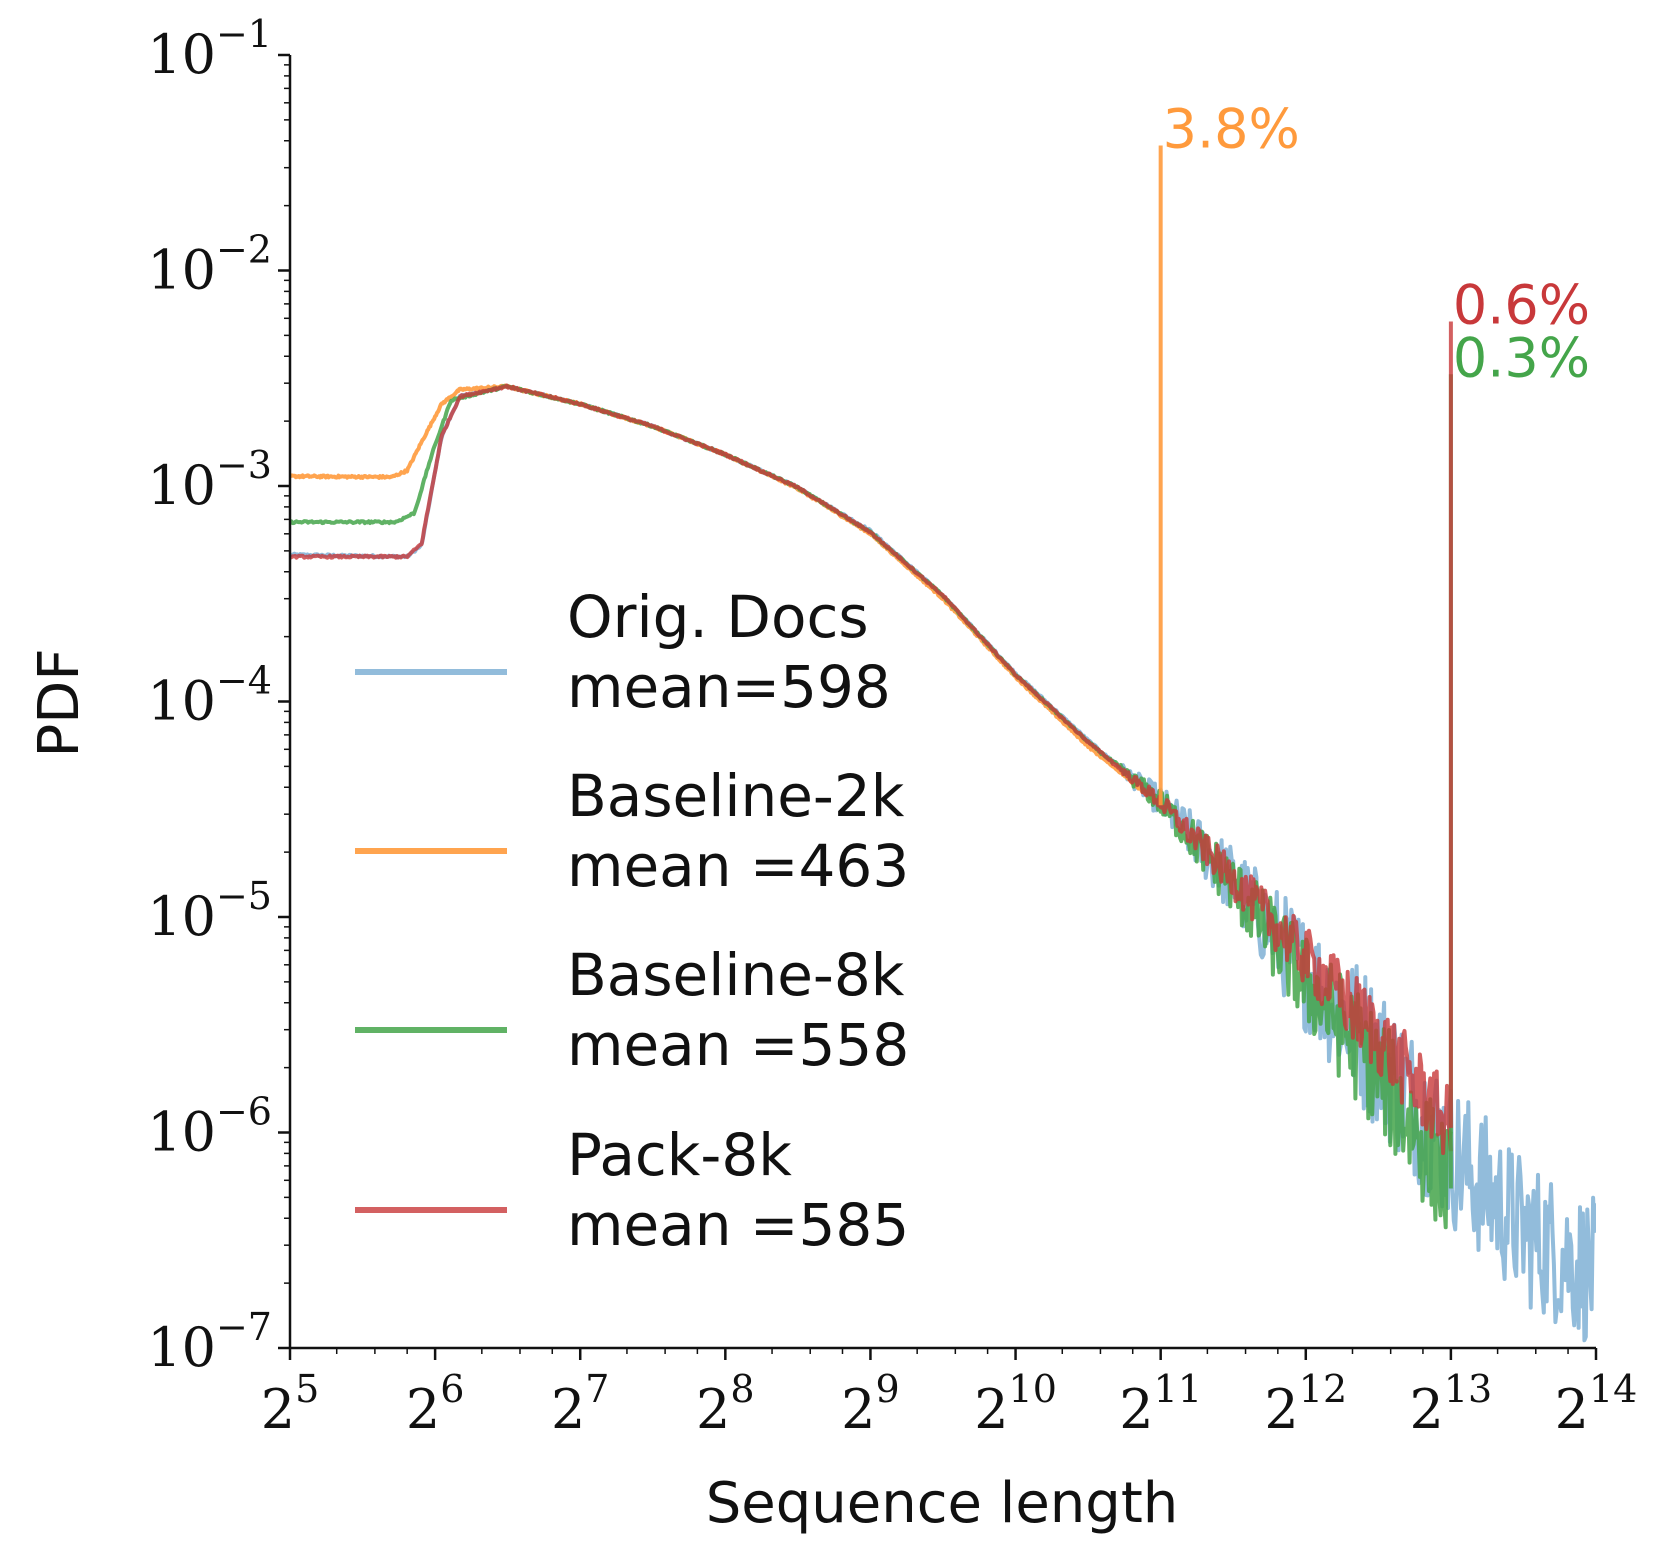 The width and height of the screenshot is (1660, 1561). Describe the element at coordinates (209, 696) in the screenshot. I see `y-tick-label: 10⁻⁴` at that location.